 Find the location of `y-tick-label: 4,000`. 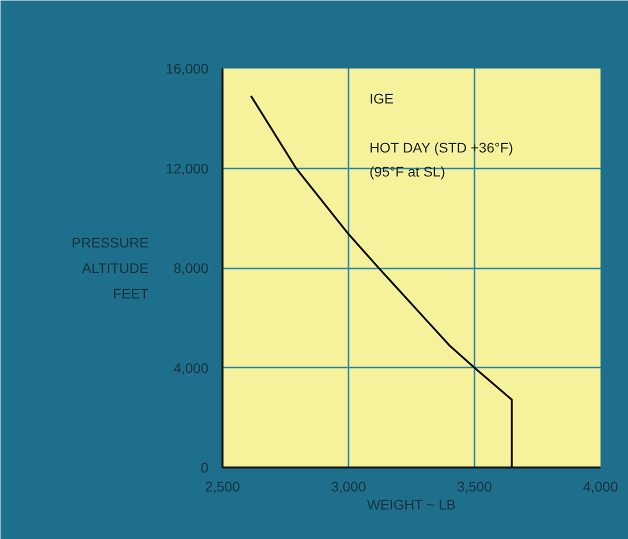

y-tick-label: 4,000 is located at coordinates (191, 368).